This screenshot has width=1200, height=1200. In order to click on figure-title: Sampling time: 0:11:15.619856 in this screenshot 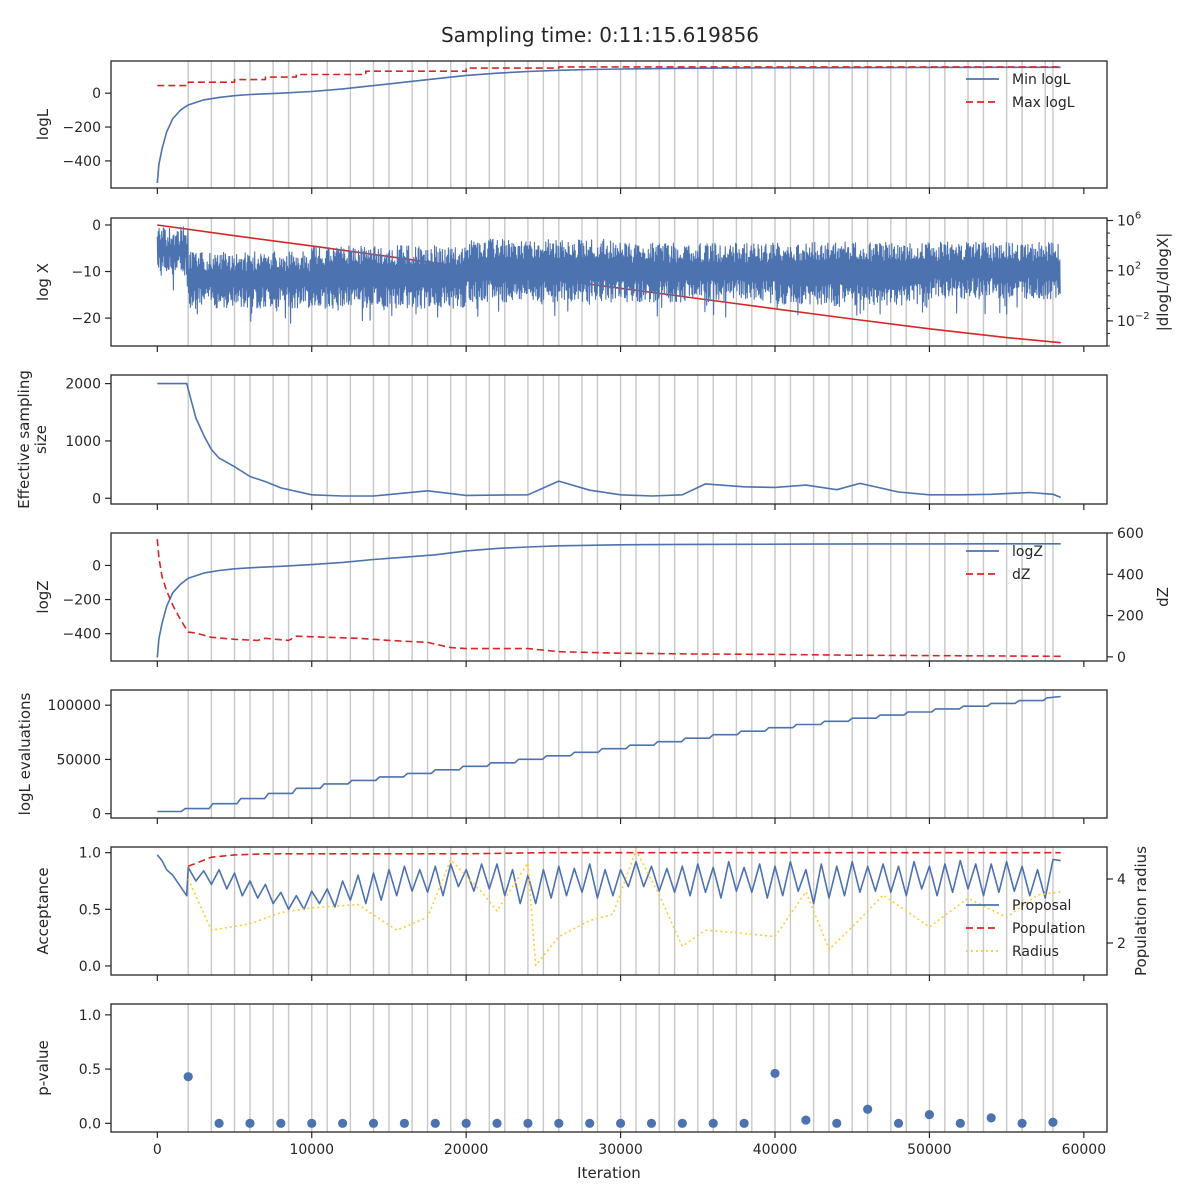, I will do `click(600, 35)`.